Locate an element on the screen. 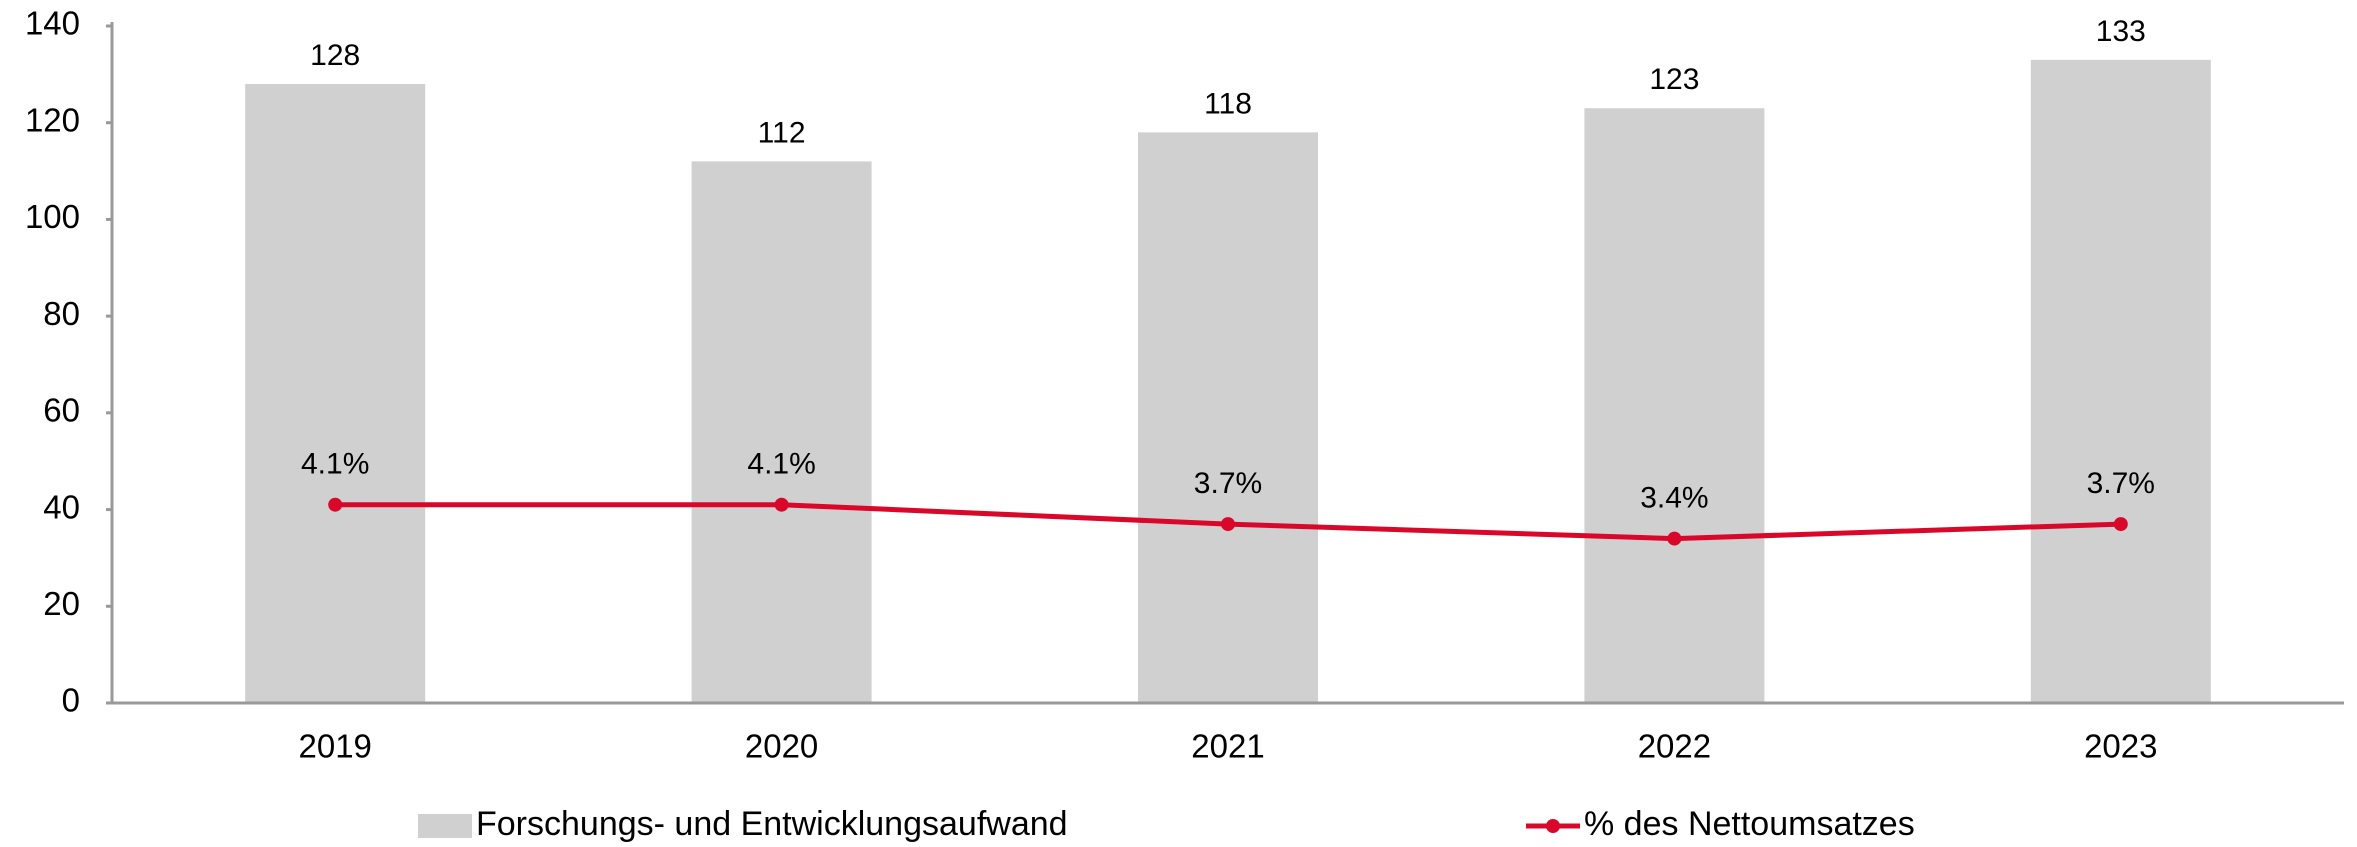  y-tick-label: 60 is located at coordinates (61, 410).